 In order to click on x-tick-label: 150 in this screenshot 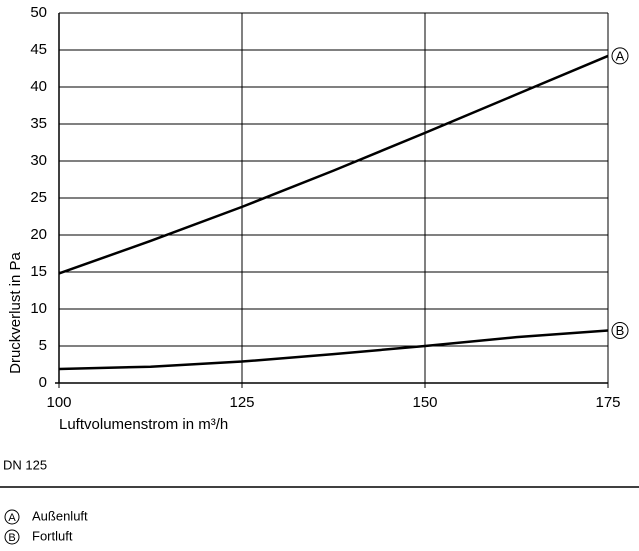, I will do `click(424, 402)`.